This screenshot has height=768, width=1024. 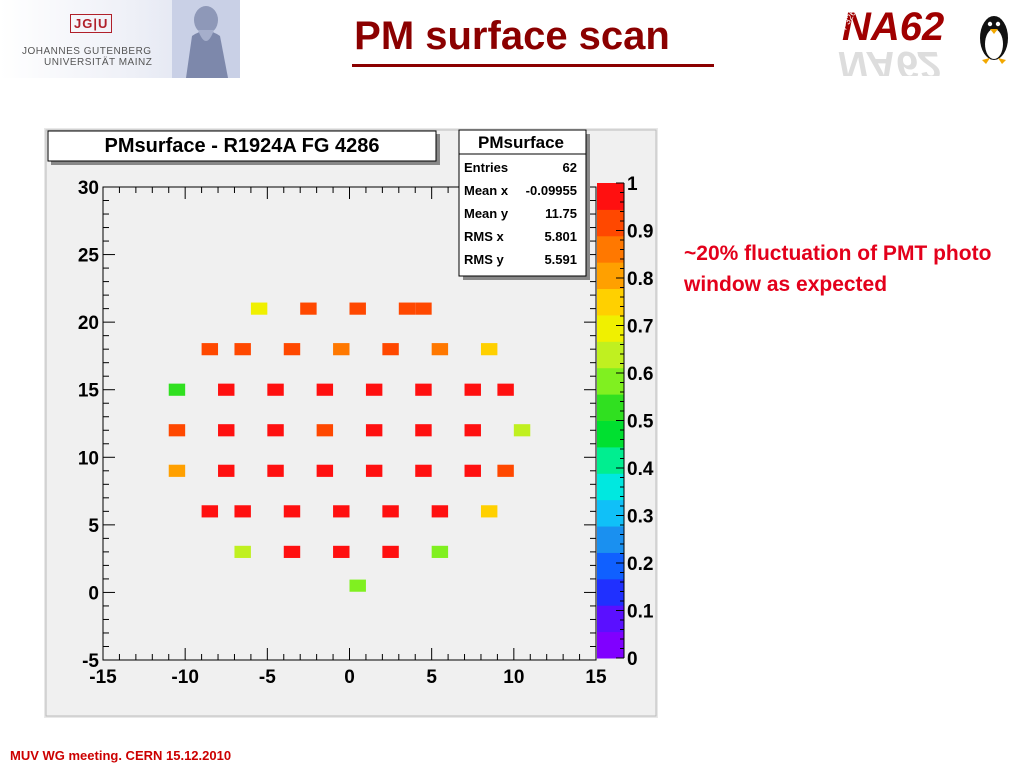 What do you see at coordinates (560, 259) in the screenshot?
I see `stats-row-value: 5.591` at bounding box center [560, 259].